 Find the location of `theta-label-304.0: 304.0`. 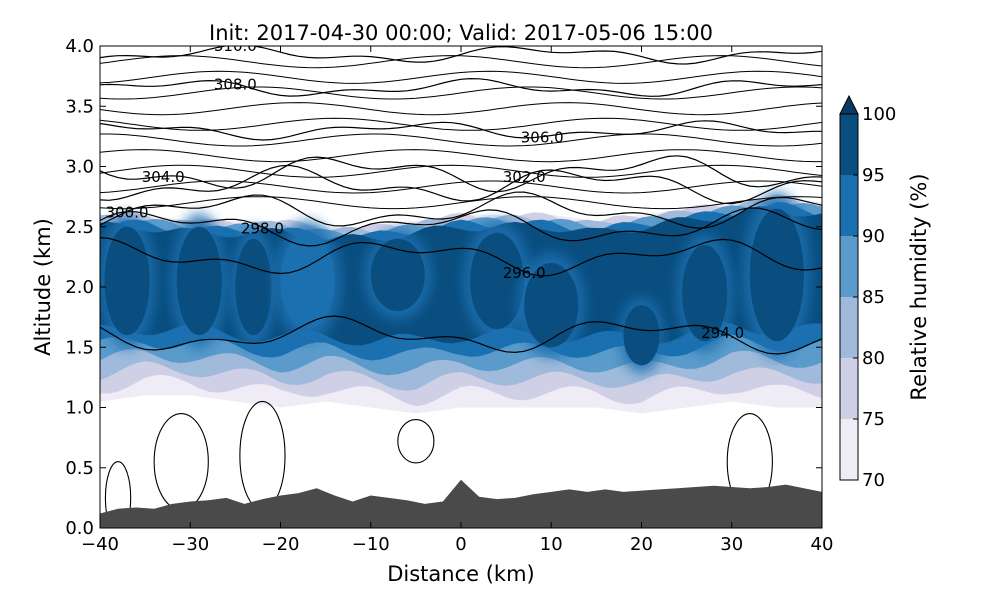

theta-label-304.0: 304.0 is located at coordinates (163, 177).